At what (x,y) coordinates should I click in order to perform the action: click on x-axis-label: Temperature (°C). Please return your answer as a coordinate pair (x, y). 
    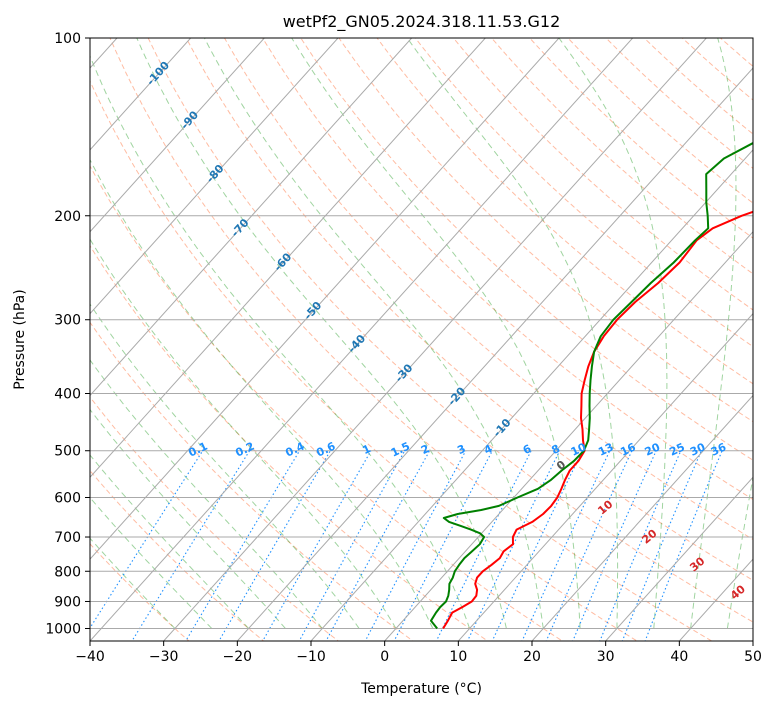
    Looking at the image, I should click on (421, 689).